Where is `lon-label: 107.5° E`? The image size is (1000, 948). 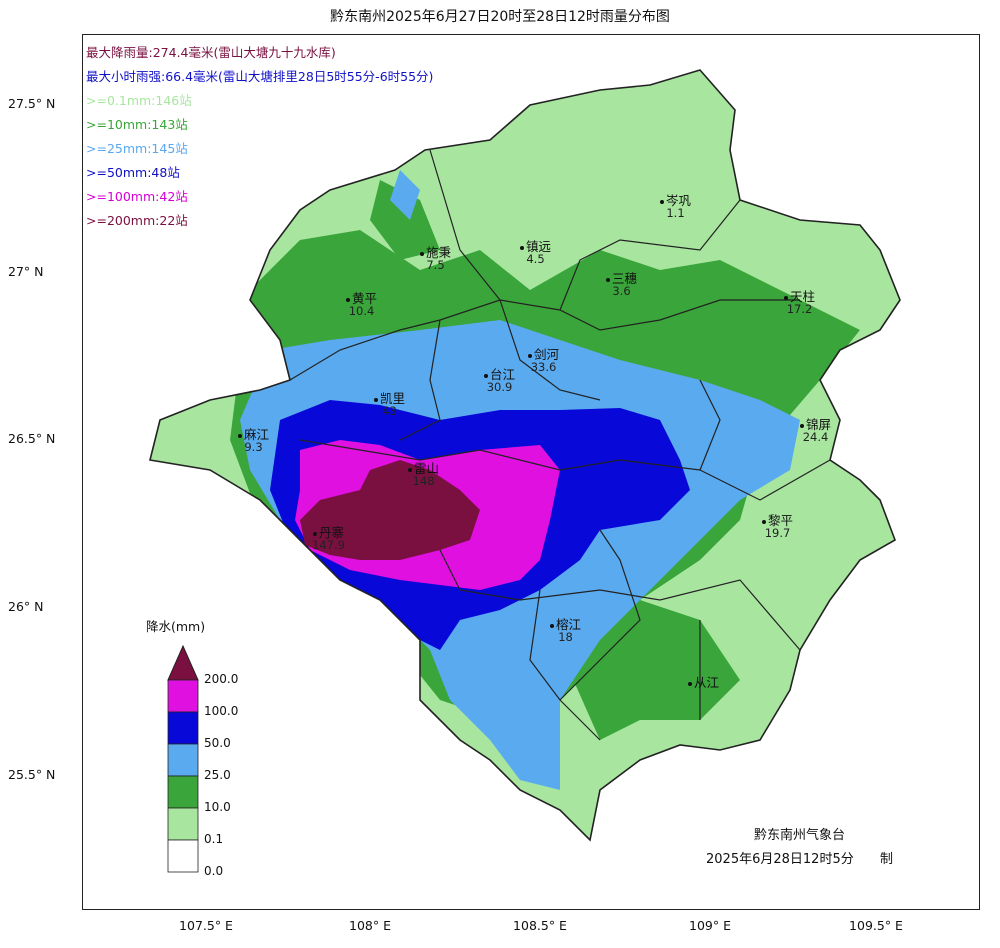 lon-label: 107.5° E is located at coordinates (206, 925).